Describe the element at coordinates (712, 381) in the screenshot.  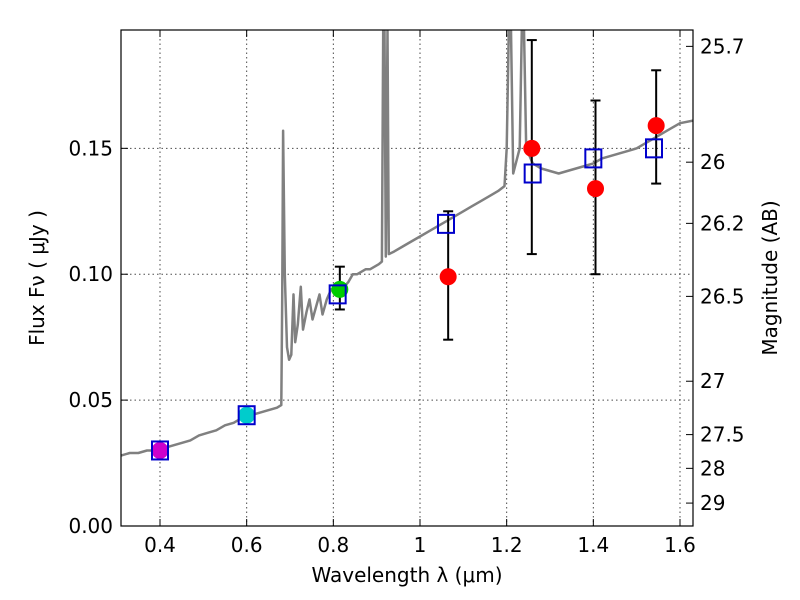
I see `magnitude-tick-label: 27` at that location.